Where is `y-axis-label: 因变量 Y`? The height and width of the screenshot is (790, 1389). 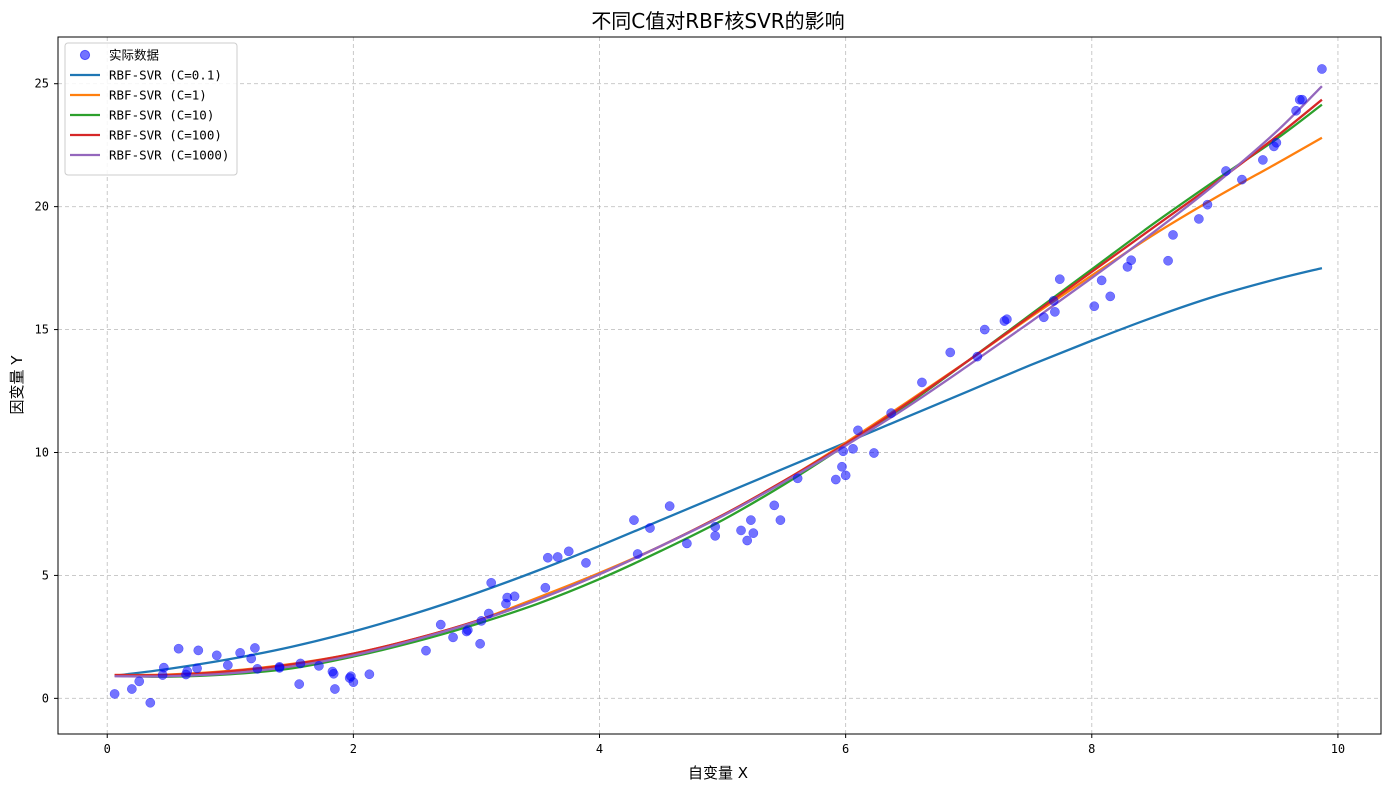
y-axis-label: 因变量 Y is located at coordinates (17, 385).